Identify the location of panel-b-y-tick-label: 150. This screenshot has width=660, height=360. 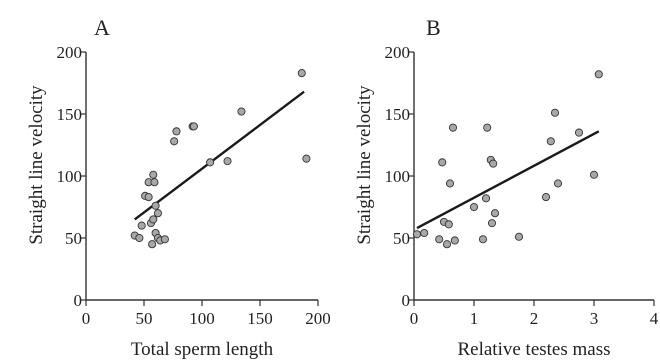
(398, 114).